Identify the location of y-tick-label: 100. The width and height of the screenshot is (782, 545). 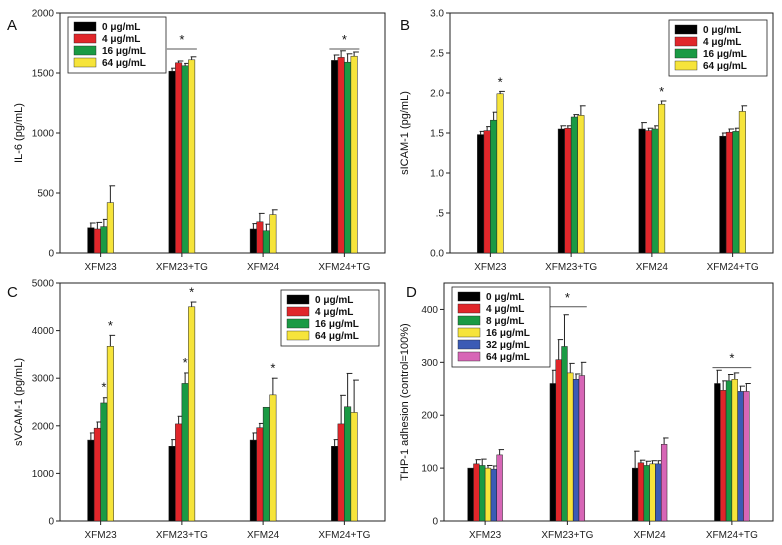
(429, 469).